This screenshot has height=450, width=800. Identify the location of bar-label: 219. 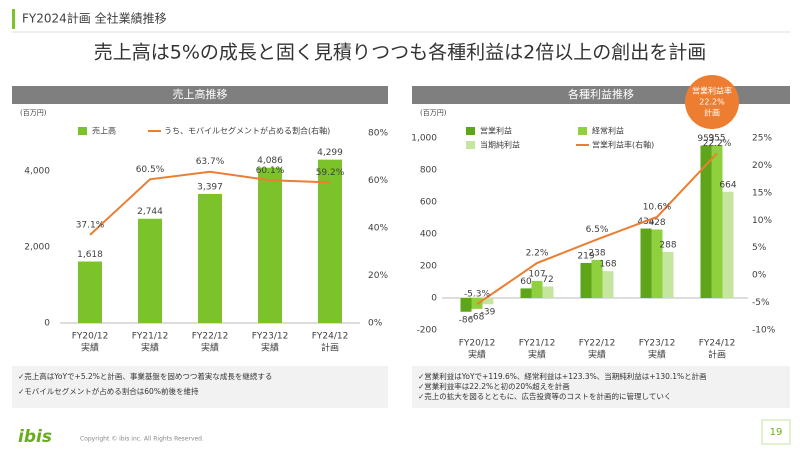
(585, 256).